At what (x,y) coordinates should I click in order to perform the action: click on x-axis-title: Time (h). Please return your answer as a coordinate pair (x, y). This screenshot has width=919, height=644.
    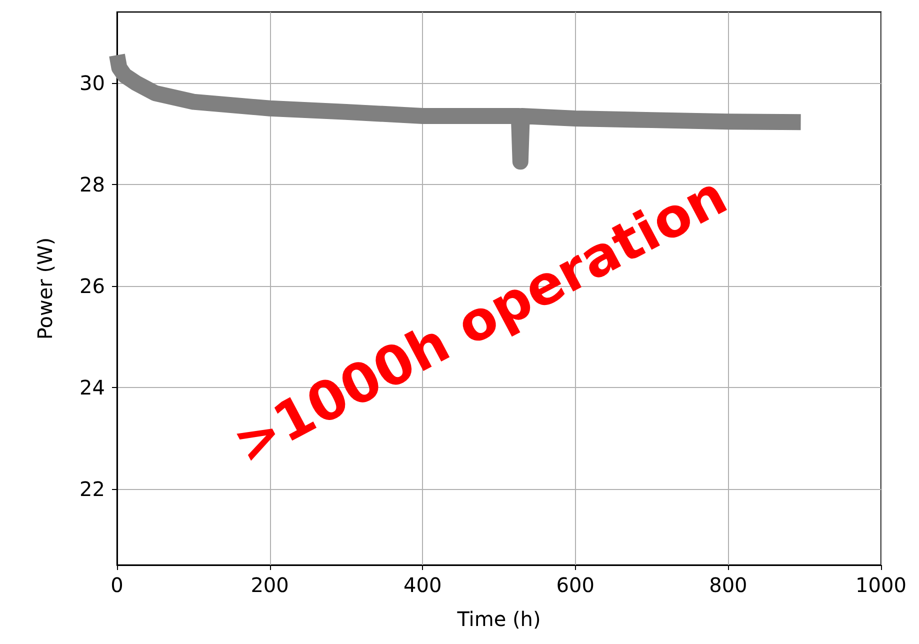
    Looking at the image, I should click on (498, 619).